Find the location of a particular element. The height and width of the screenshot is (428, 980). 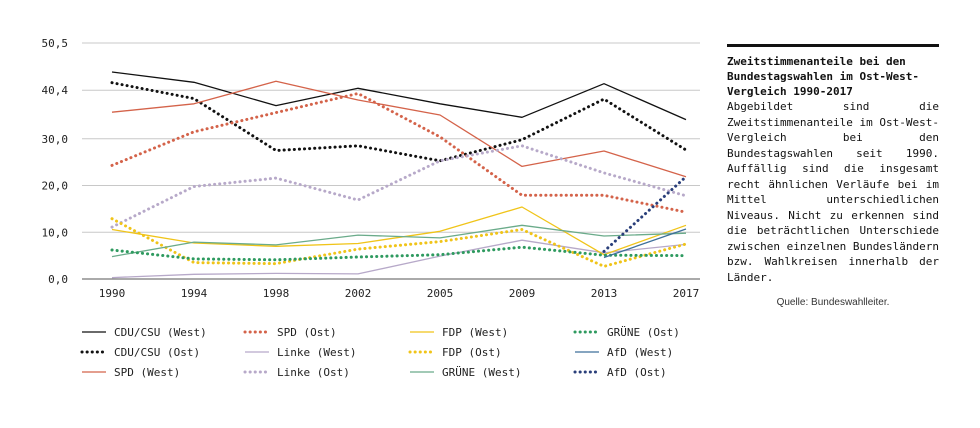

x-tick-label: 2017 is located at coordinates (686, 293).